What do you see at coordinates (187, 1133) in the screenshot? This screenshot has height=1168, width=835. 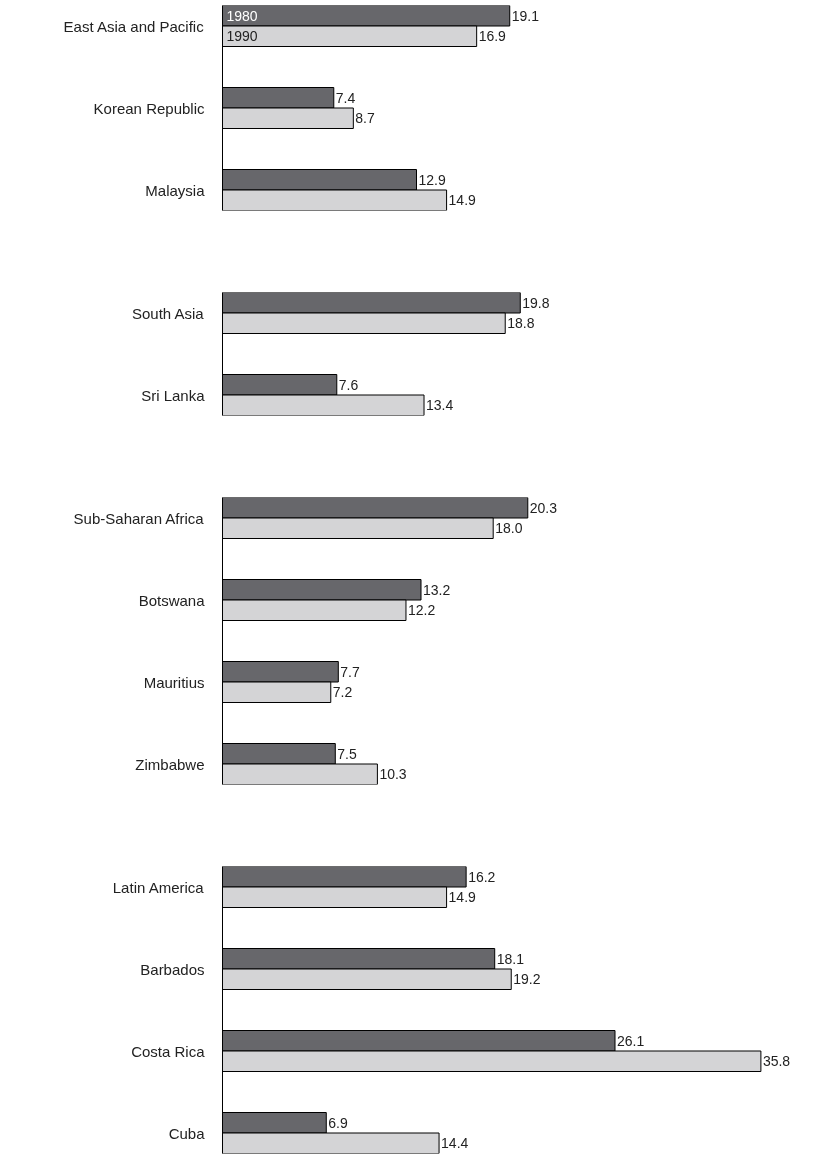 I see `y-tick-label: Cuba` at bounding box center [187, 1133].